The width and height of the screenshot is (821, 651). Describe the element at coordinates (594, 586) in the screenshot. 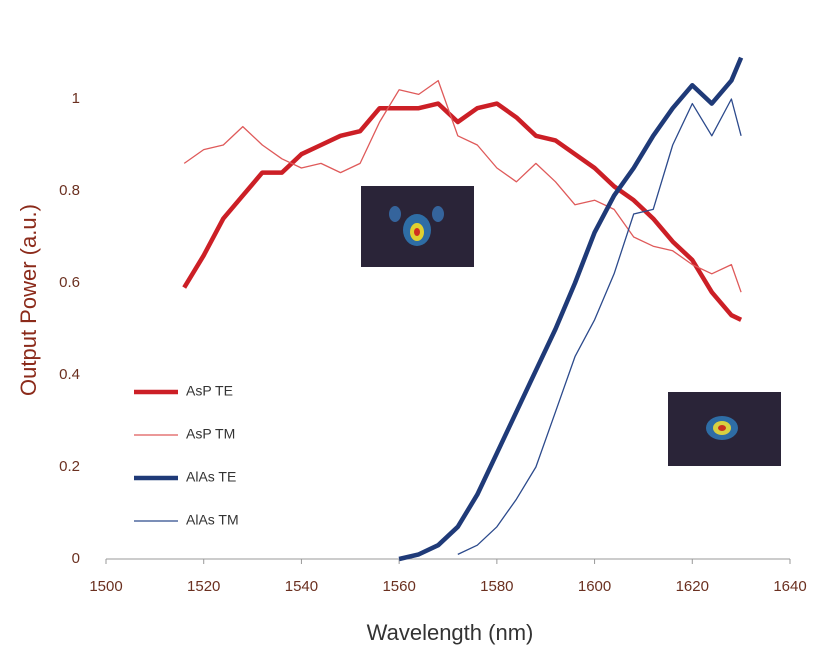

I see `x-tick-label: 1600` at that location.